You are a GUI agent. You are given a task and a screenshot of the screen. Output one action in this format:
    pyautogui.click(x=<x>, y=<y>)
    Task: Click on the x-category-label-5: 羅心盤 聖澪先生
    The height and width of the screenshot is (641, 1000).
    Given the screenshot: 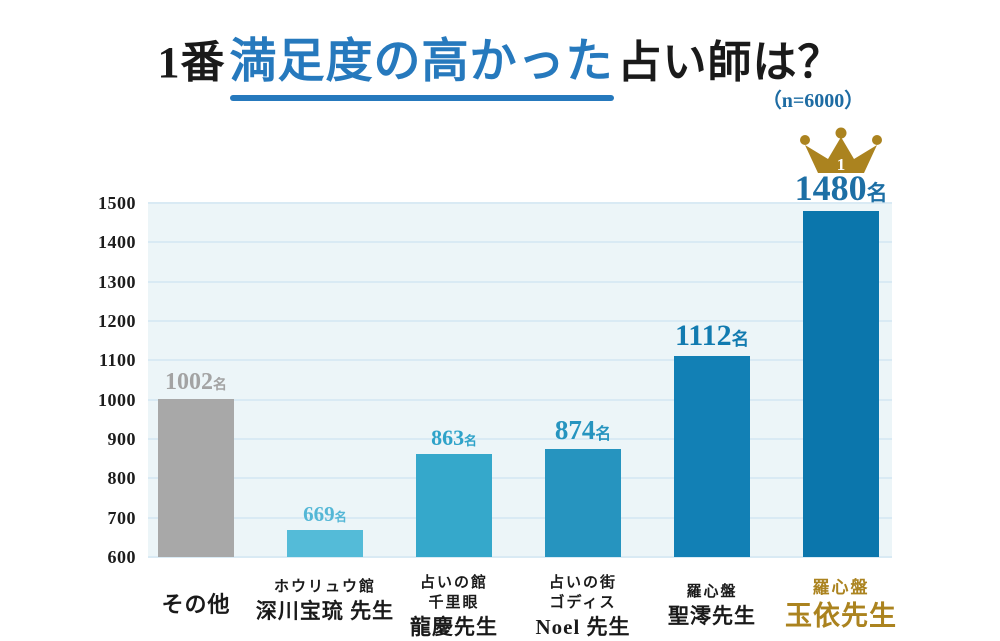 What is the action you would take?
    pyautogui.click(x=712, y=607)
    